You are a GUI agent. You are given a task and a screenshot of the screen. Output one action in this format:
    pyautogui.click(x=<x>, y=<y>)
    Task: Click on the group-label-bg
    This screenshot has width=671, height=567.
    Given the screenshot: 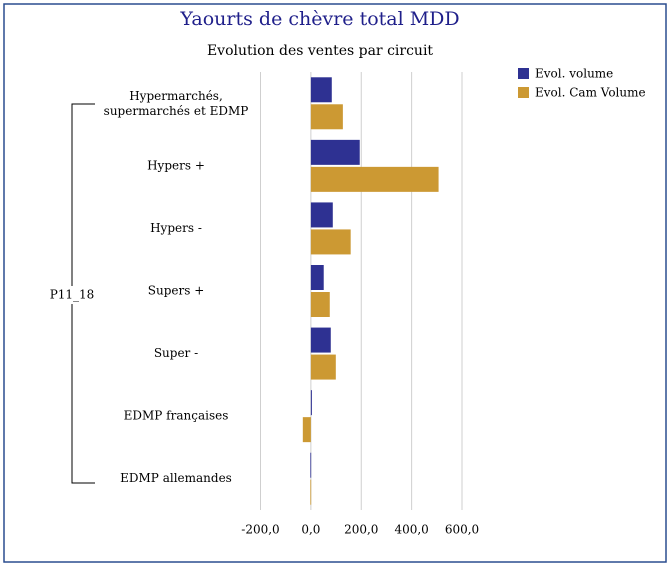 What is the action you would take?
    pyautogui.click(x=73, y=295)
    